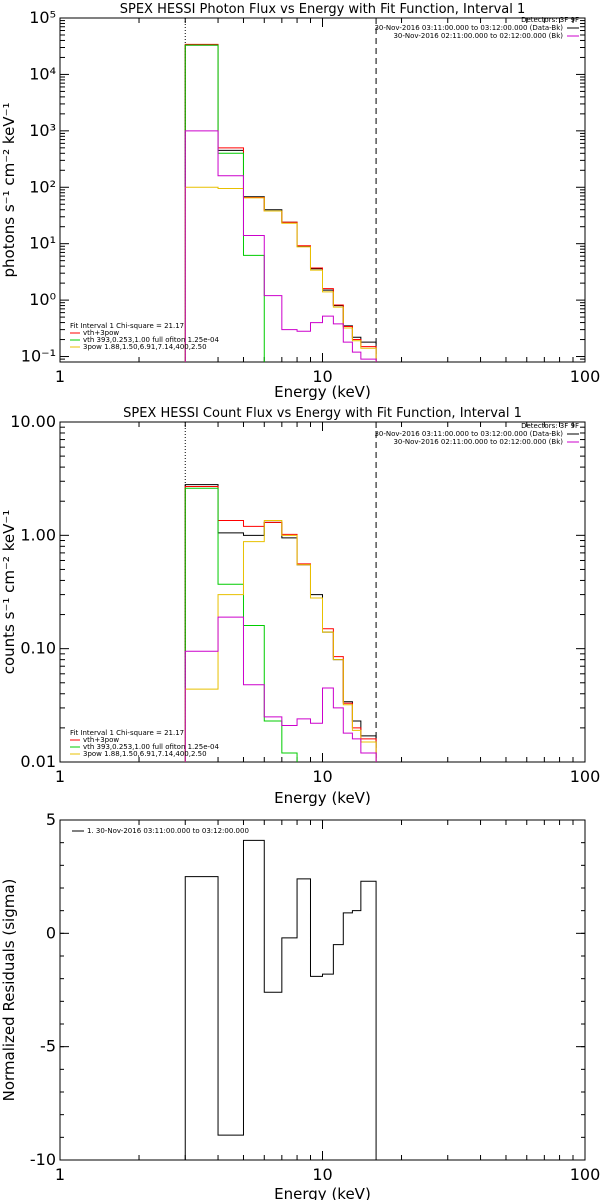  Describe the element at coordinates (9, 190) in the screenshot. I see `y-axis-label: photons s⁻¹ cm⁻² keV⁻¹` at that location.